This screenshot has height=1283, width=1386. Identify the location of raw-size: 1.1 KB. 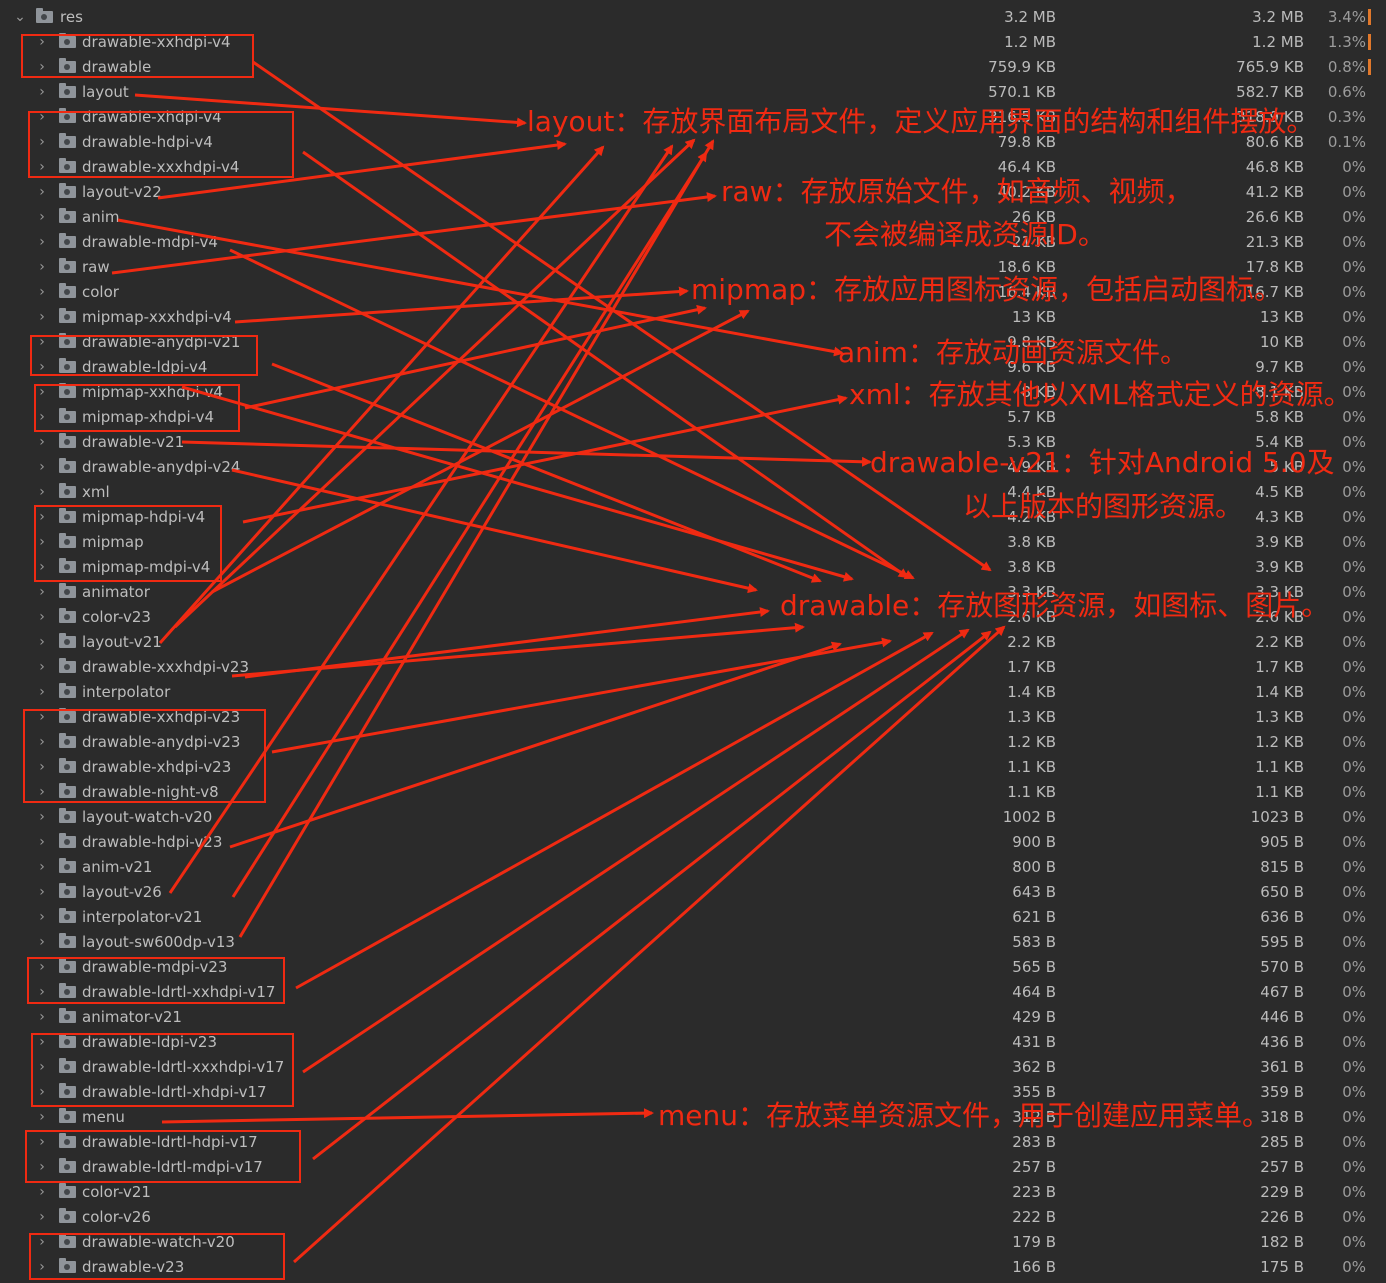
(1031, 792).